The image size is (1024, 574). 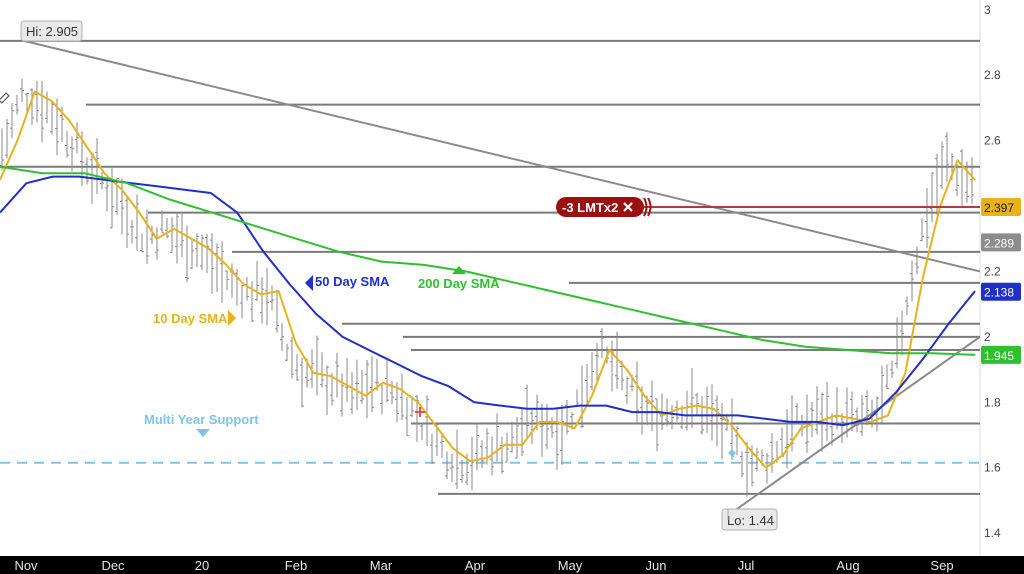 I want to click on close-icon-glyph, so click(x=628, y=207).